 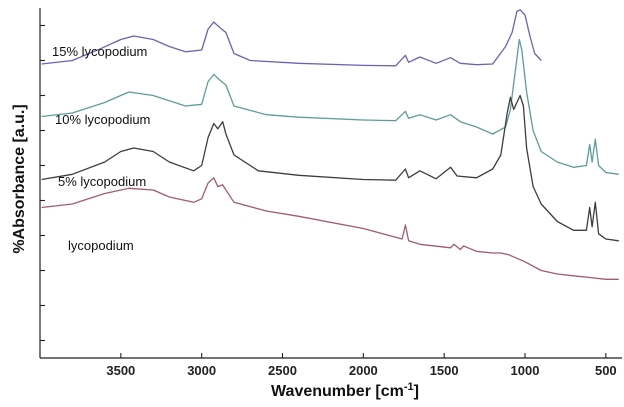 I want to click on x-tick-label: 3000, so click(x=201, y=370).